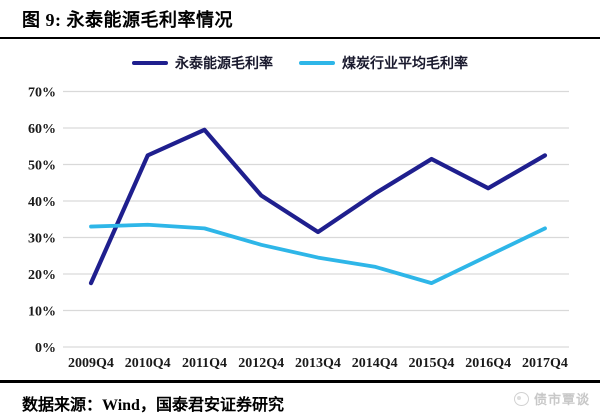 This screenshot has height=420, width=600. Describe the element at coordinates (432, 363) in the screenshot. I see `svg-text: 2015Q4` at that location.